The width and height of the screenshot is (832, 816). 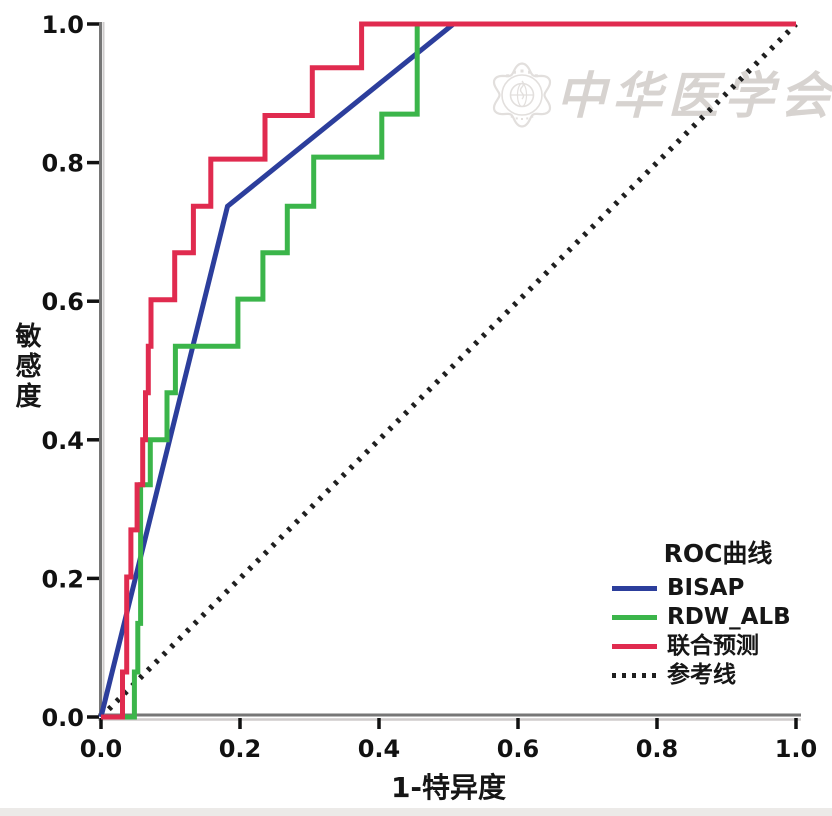 I want to click on legend-title: ROC曲线, so click(x=718, y=553).